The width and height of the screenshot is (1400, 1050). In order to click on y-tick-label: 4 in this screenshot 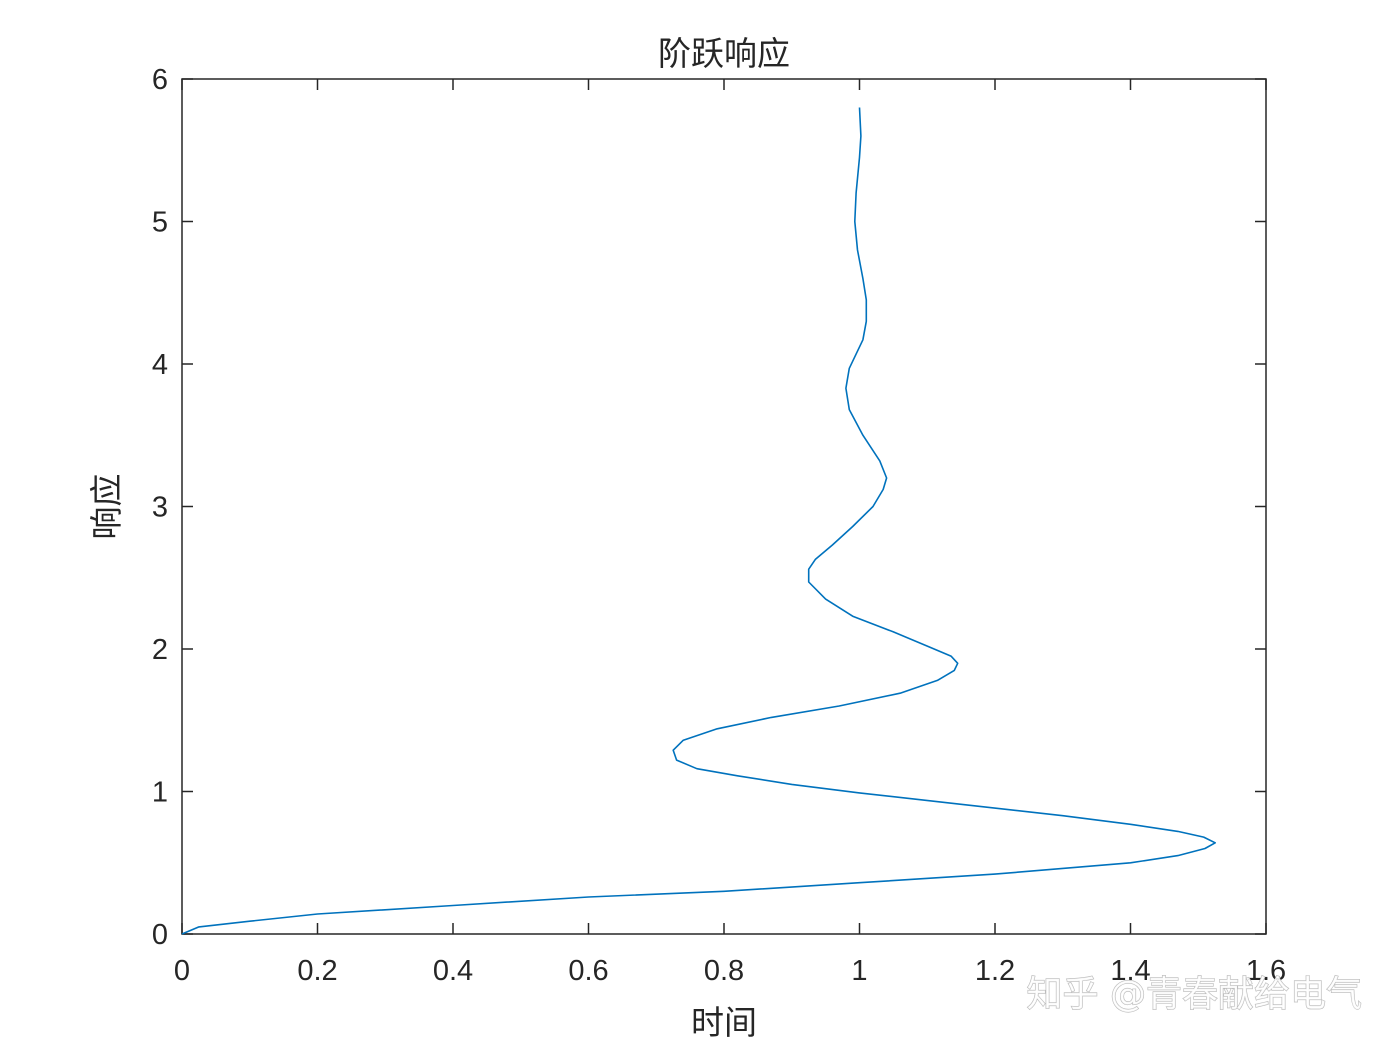, I will do `click(160, 365)`.